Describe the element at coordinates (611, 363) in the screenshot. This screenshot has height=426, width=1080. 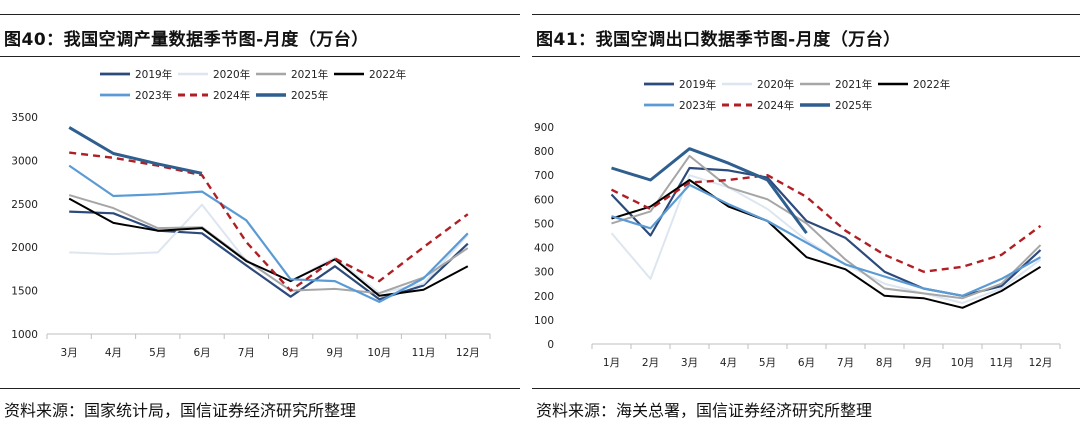
I see `x-tick-label: 1月` at that location.